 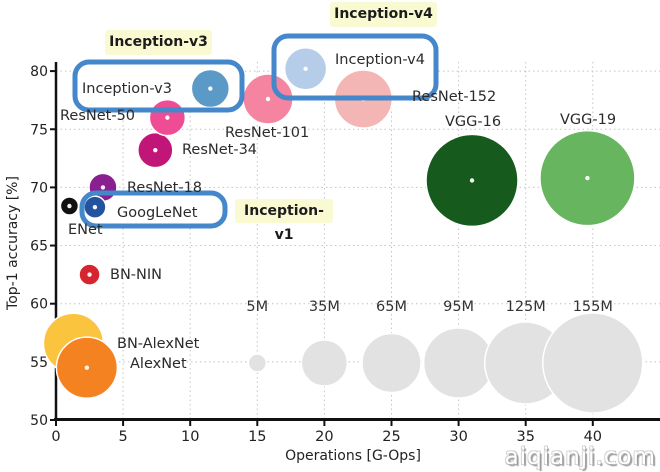 What do you see at coordinates (95, 207) in the screenshot?
I see `bubble-center-dot-googlenet` at bounding box center [95, 207].